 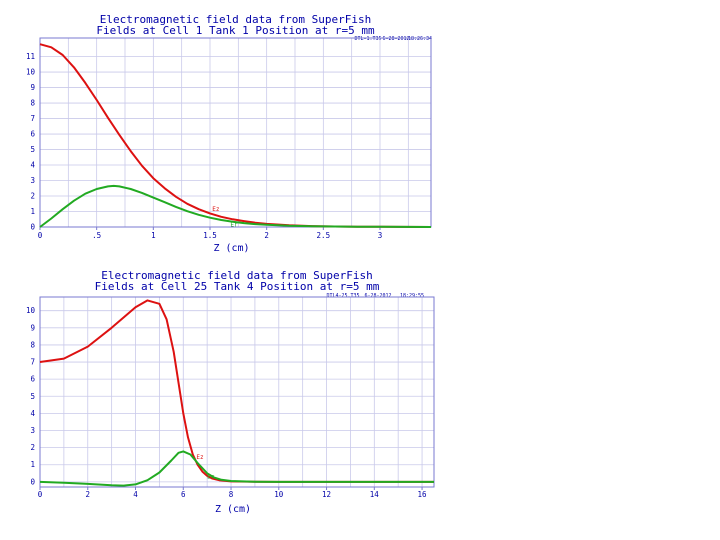 What do you see at coordinates (420, 39) in the screenshot?
I see `run-info: 18:26:34` at bounding box center [420, 39].